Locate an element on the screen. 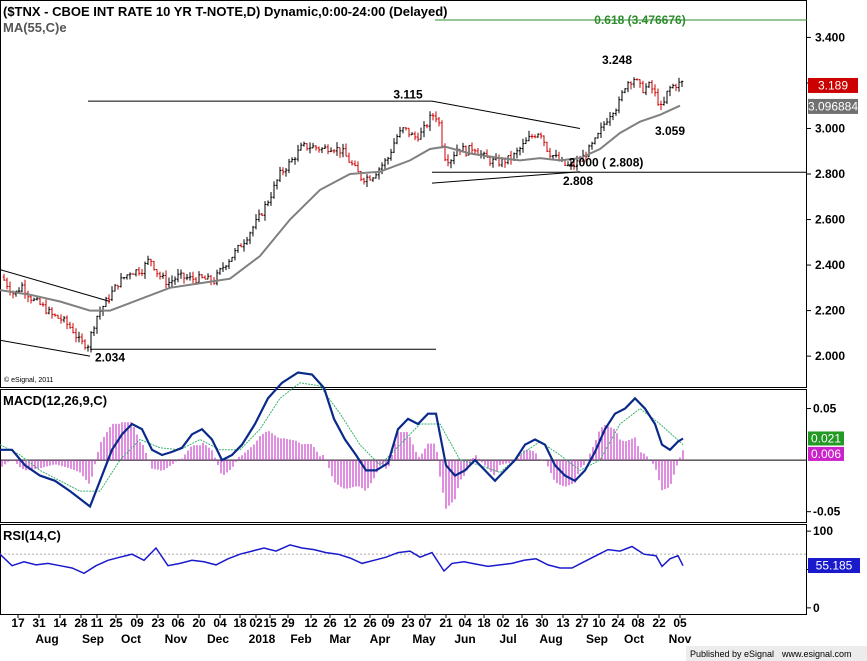 This screenshot has height=661, width=867. macd-y-axis: 0.05 -0.05 is located at coordinates (824, 460).